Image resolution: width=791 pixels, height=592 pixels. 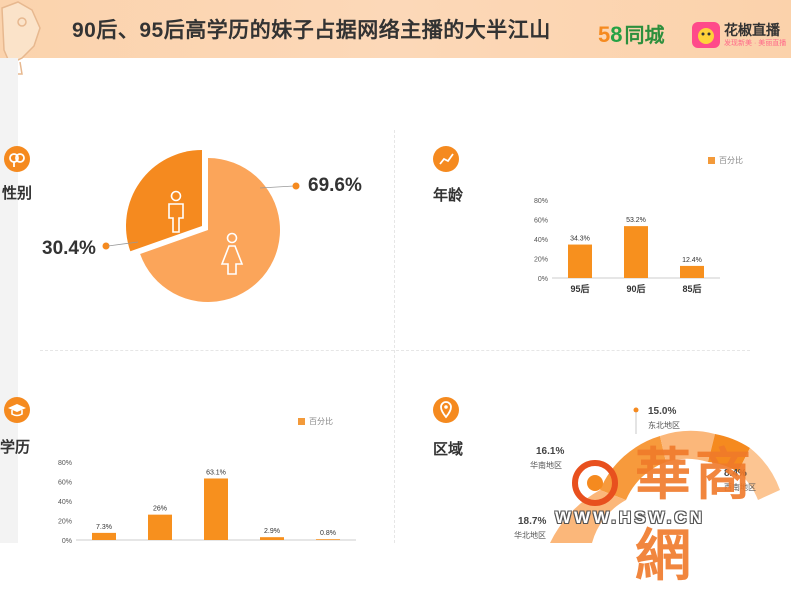 What do you see at coordinates (530, 535) in the screenshot?
I see `region-name-huabei: 华北地区` at bounding box center [530, 535].